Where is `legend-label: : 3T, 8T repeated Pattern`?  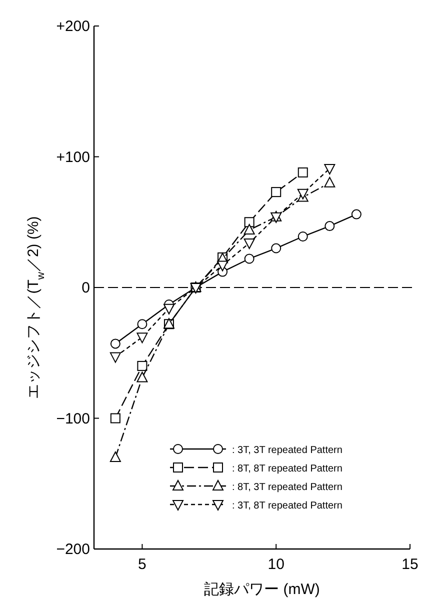
legend-label: : 3T, 8T repeated Pattern is located at coordinates (287, 506).